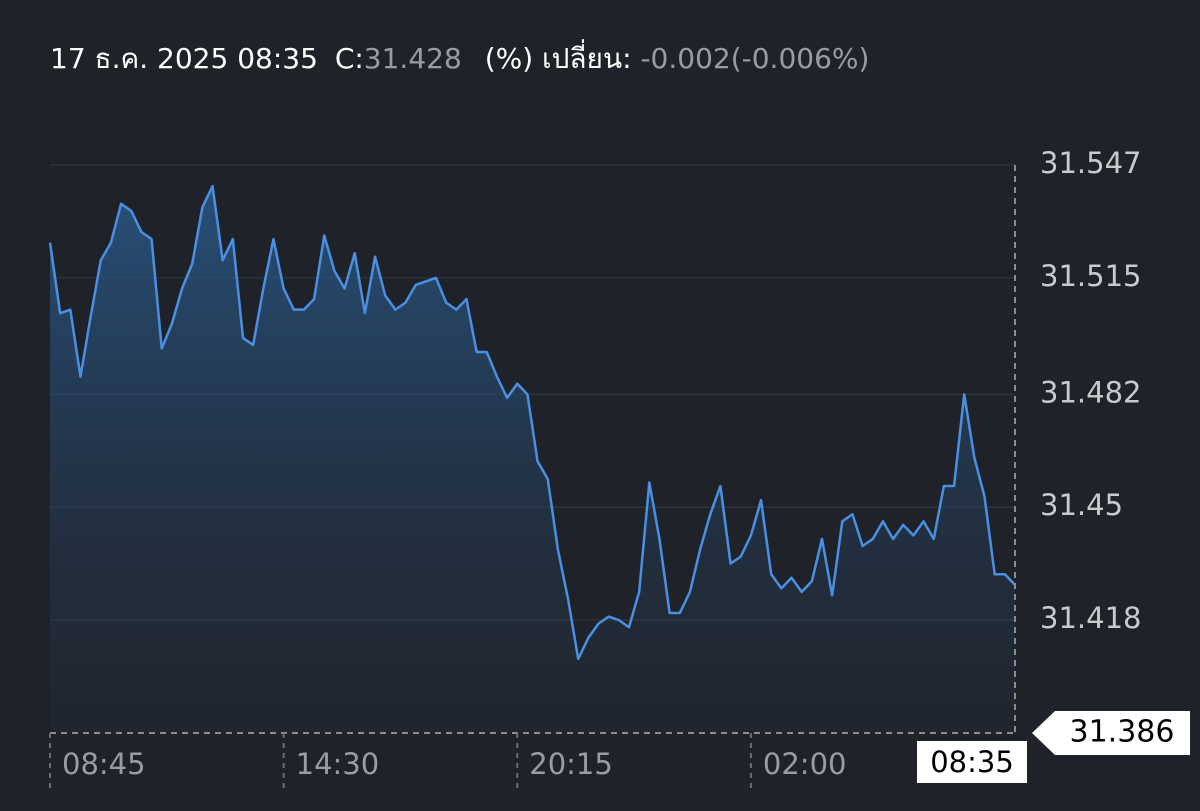  What do you see at coordinates (104, 764) in the screenshot?
I see `x-tick-label: 08:45` at bounding box center [104, 764].